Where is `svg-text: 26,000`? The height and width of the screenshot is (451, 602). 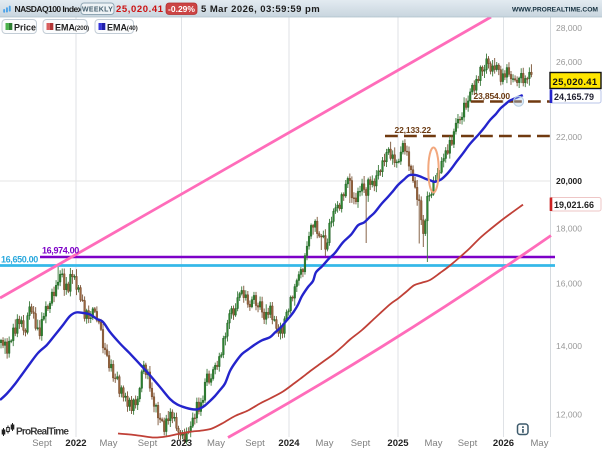
svg-text: 26,000 is located at coordinates (569, 62).